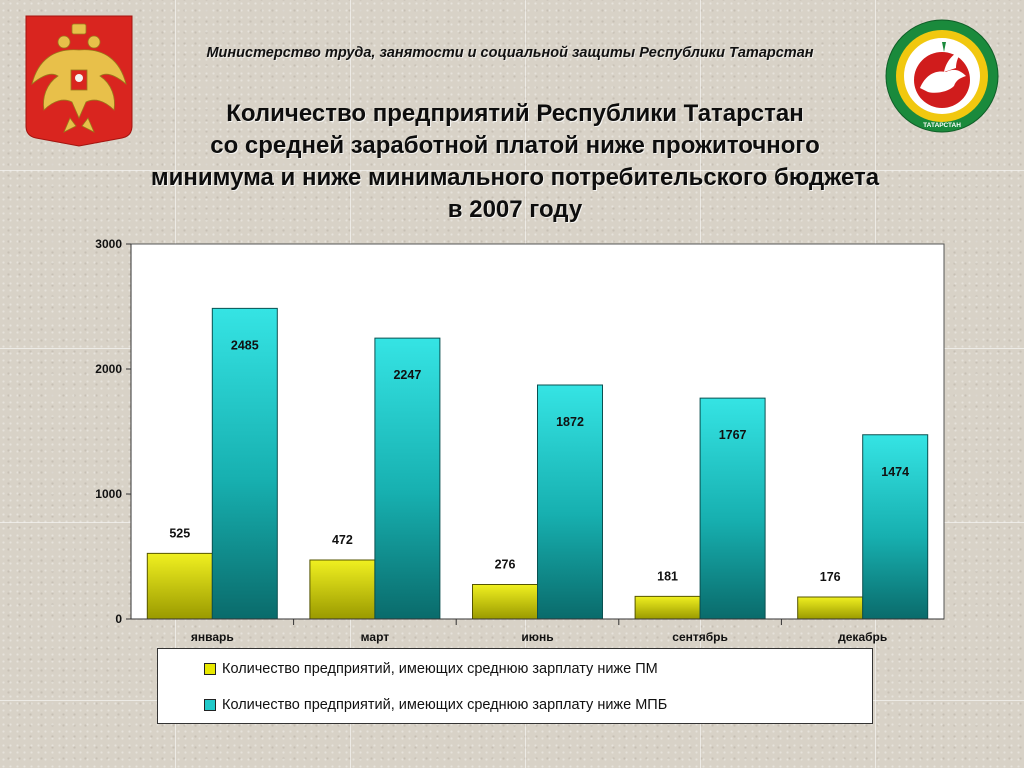  I want to click on tatarstan-emblem-logo: ТАТАРСТАН, so click(942, 76).